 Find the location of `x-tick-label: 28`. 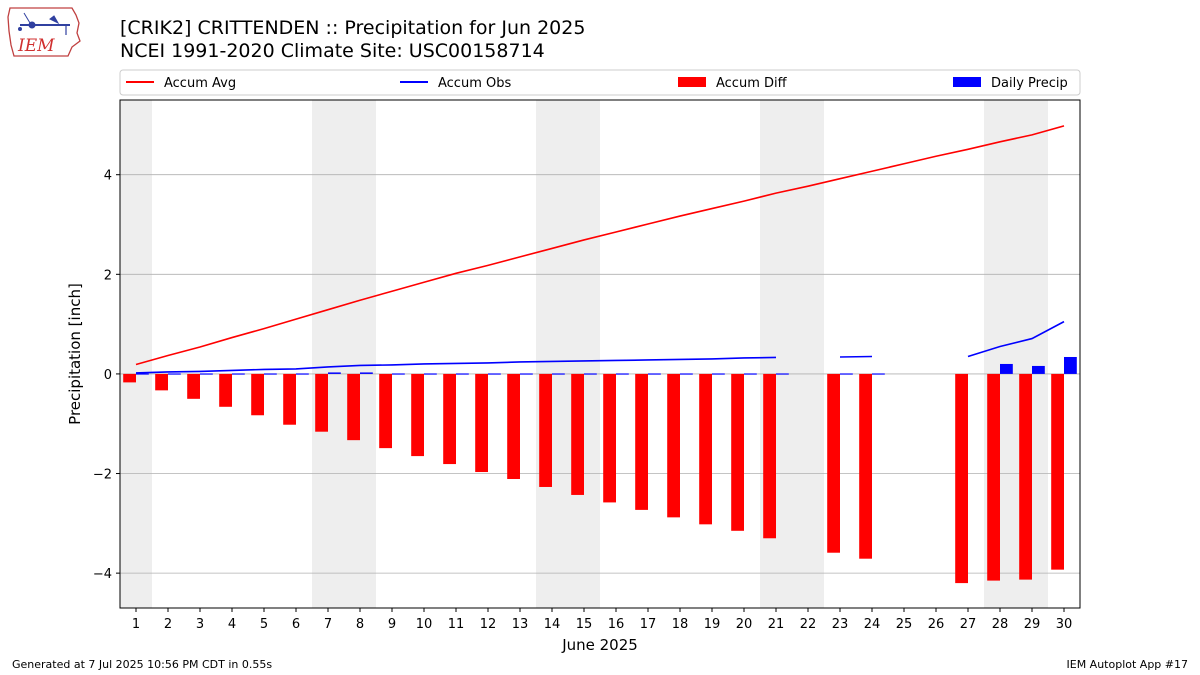

x-tick-label: 28 is located at coordinates (1000, 624).